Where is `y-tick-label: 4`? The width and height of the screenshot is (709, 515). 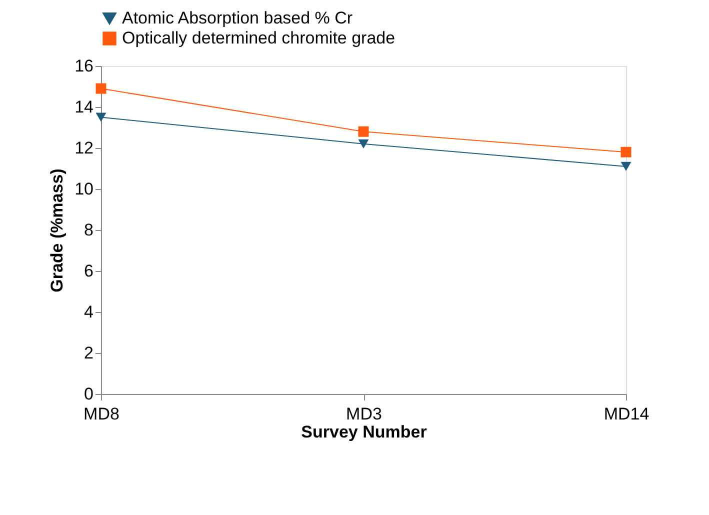
y-tick-label: 4 is located at coordinates (89, 312).